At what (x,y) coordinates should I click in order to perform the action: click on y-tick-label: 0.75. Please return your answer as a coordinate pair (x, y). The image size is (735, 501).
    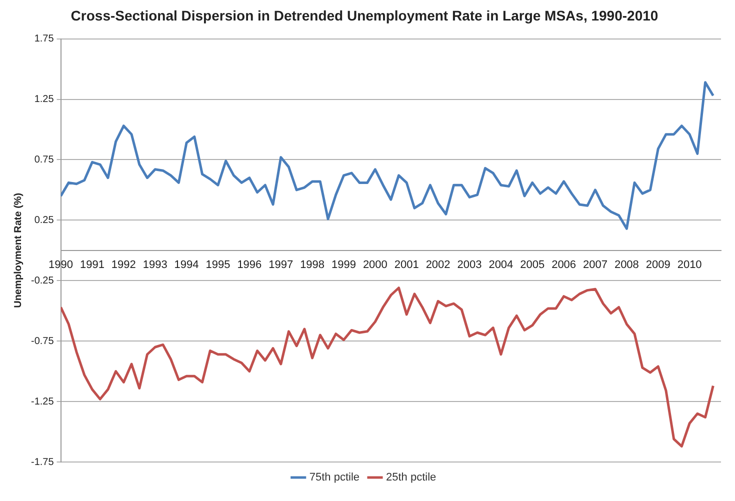
    Looking at the image, I should click on (44, 160).